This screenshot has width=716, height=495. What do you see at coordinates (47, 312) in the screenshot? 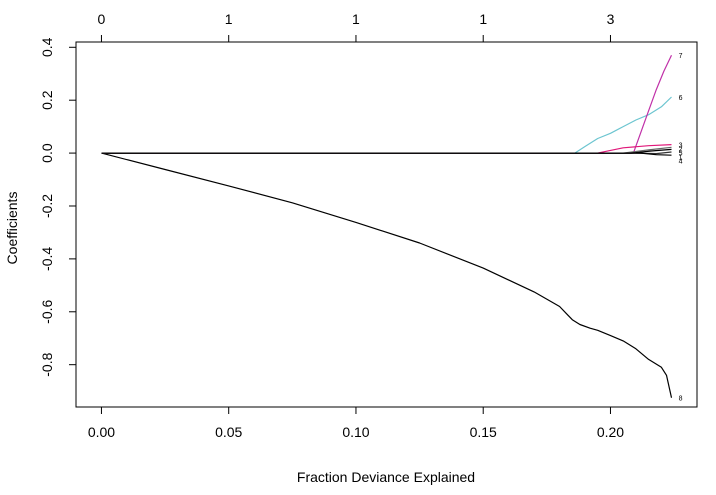
I see `y-tick-label: -0.6` at bounding box center [47, 312].